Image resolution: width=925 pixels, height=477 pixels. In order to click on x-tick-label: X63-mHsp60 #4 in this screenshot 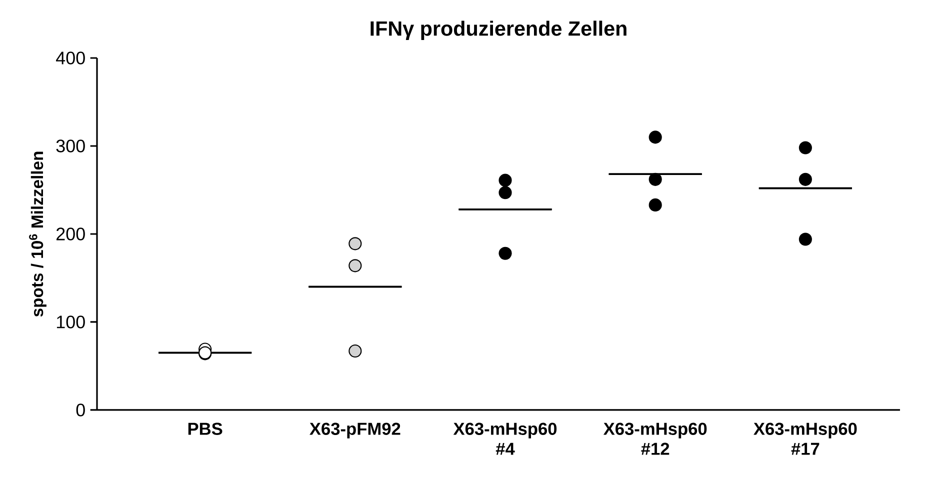, I will do `click(505, 438)`.